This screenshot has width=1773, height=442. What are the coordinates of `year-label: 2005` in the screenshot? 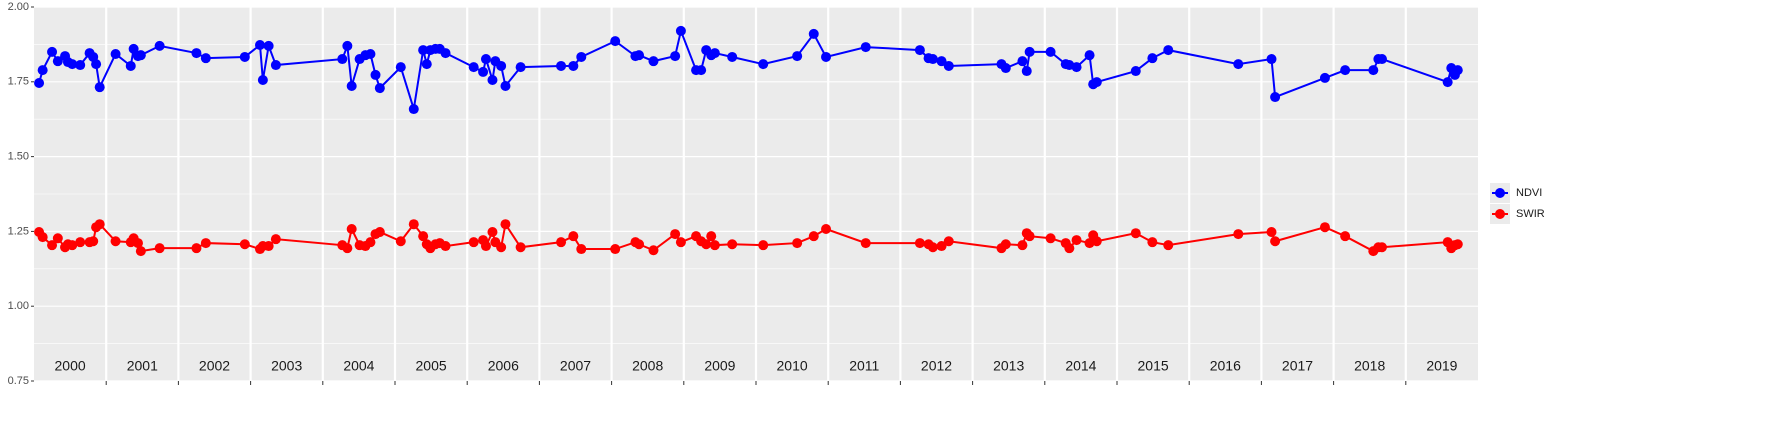 It's located at (431, 366).